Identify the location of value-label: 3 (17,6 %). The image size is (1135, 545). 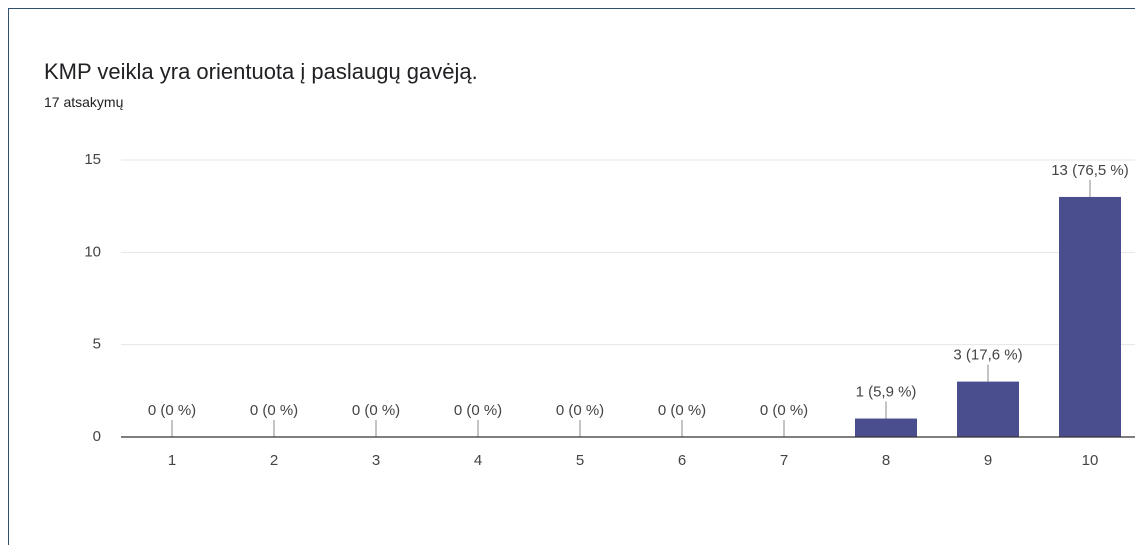
(987, 355).